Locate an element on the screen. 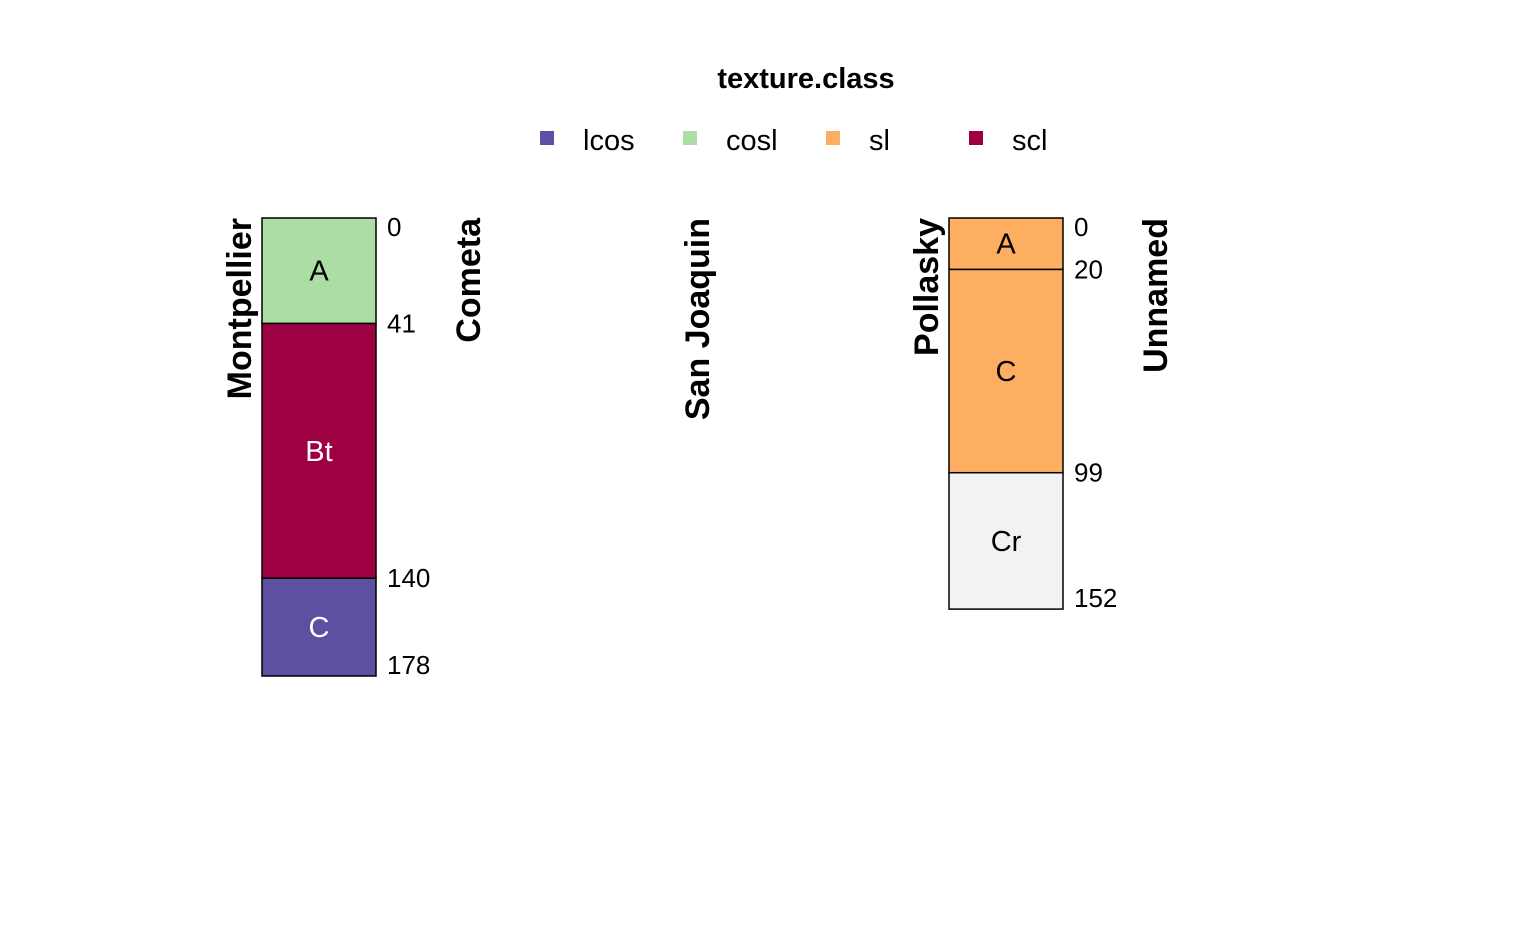  horizon-label: Bt is located at coordinates (318, 452).